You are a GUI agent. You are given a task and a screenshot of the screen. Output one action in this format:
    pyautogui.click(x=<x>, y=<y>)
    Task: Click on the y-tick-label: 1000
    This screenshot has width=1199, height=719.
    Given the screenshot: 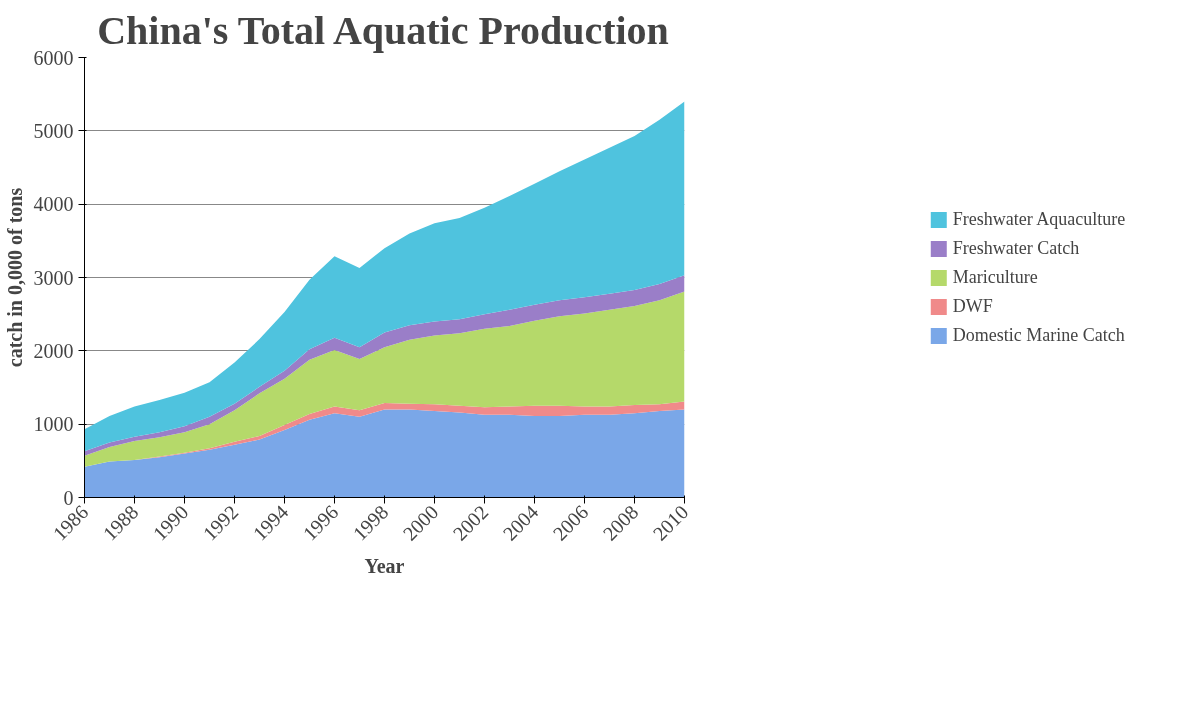 What is the action you would take?
    pyautogui.click(x=53, y=424)
    